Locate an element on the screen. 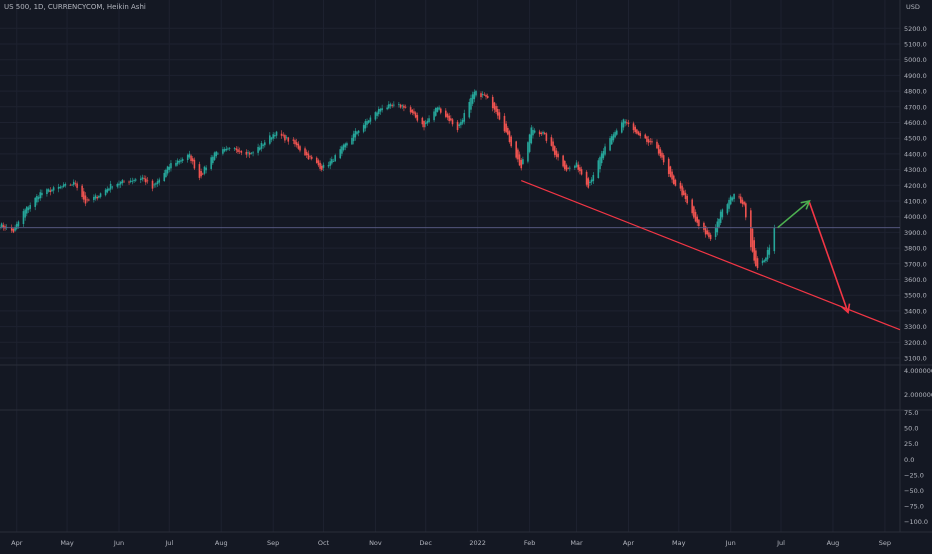  price-tick-label: 4300.0 is located at coordinates (915, 170).